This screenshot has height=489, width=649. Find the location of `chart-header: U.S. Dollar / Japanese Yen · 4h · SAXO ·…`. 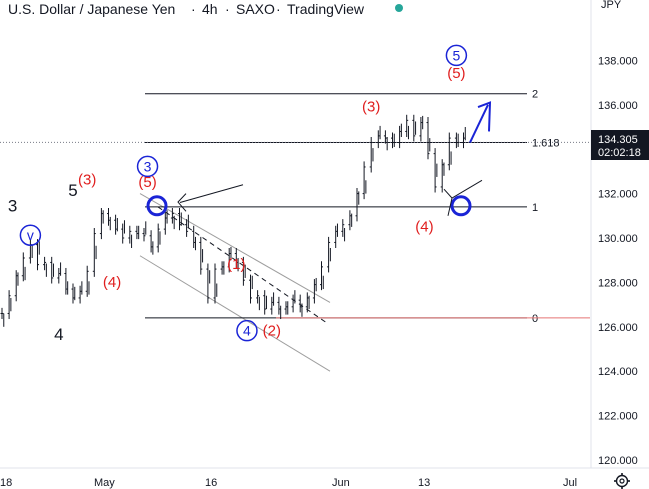

chart-header: U.S. Dollar / Japanese Yen · 4h · SAXO ·… is located at coordinates (315, 8).